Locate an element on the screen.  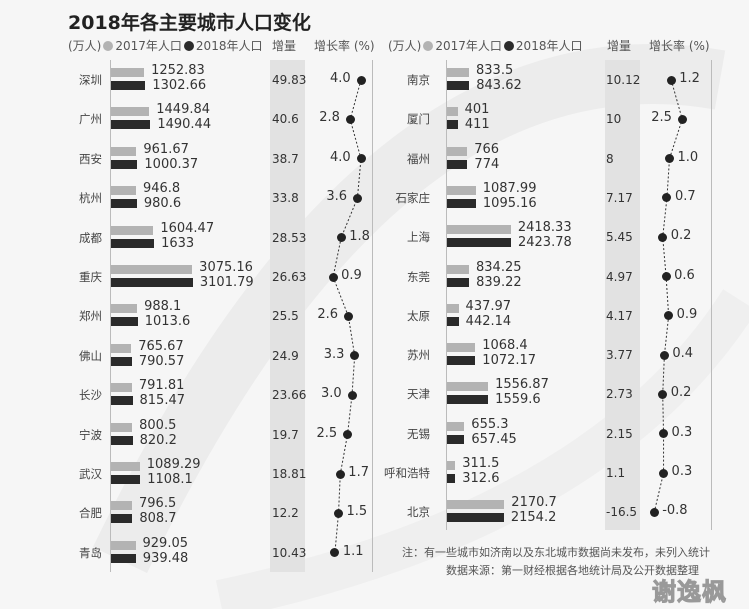
increase-value: 18.81 is located at coordinates (289, 474).